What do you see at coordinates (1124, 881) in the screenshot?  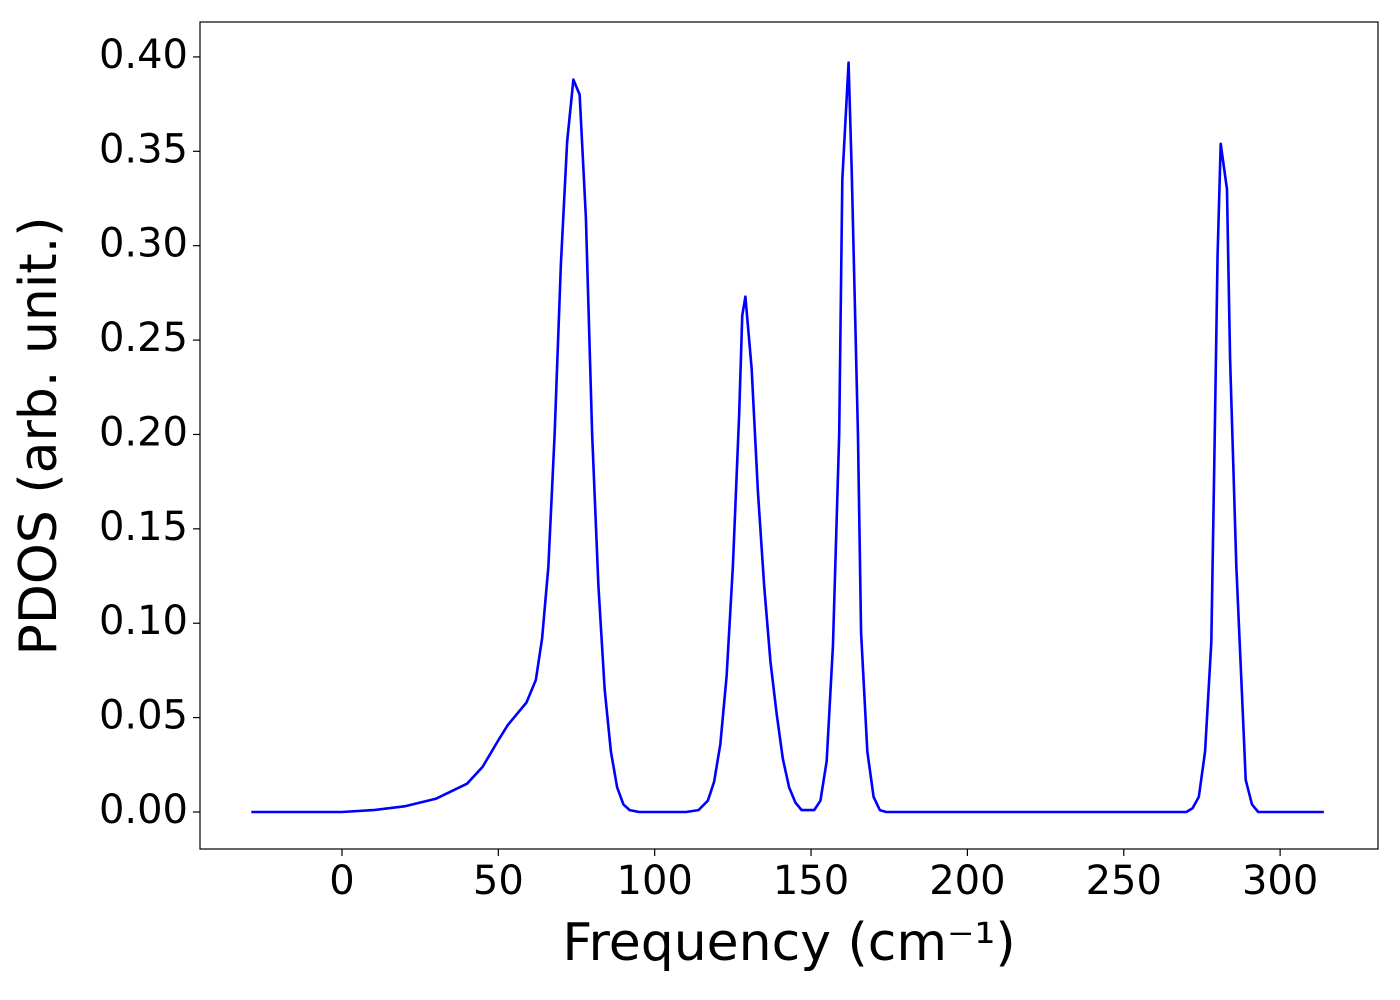 I see `x-tick-label: 250` at bounding box center [1124, 881].